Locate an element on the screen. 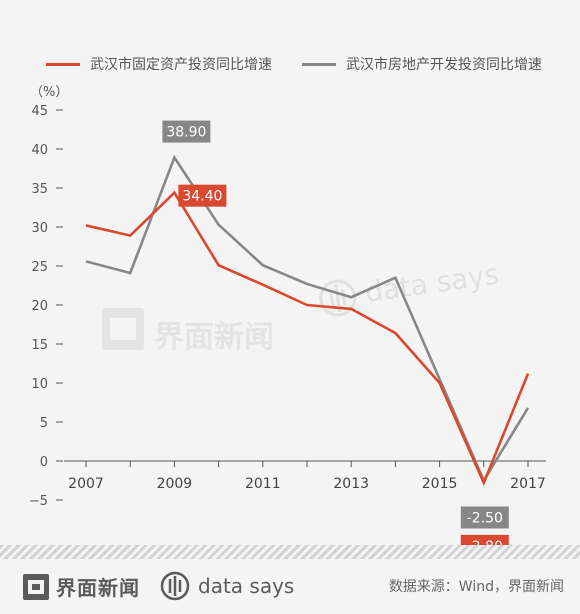 Image resolution: width=580 pixels, height=614 pixels. y-tick-label: 30 is located at coordinates (39, 228).